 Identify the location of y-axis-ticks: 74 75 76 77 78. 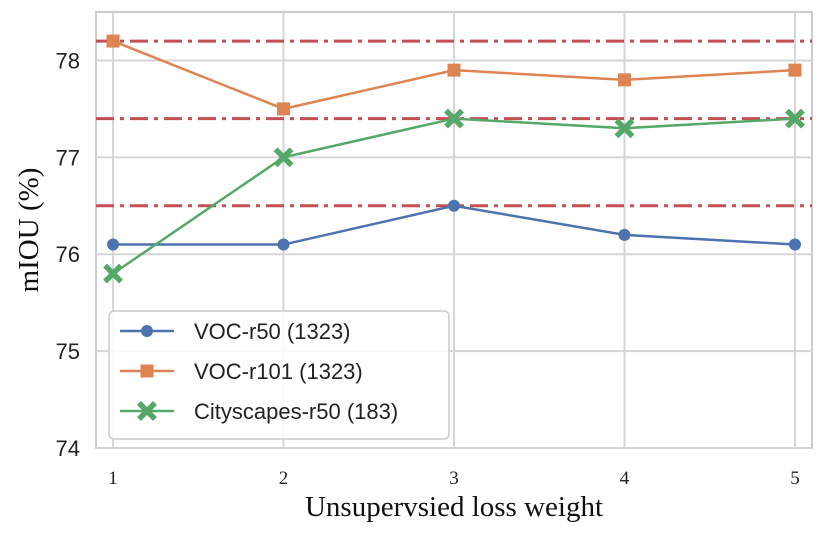
(68, 254).